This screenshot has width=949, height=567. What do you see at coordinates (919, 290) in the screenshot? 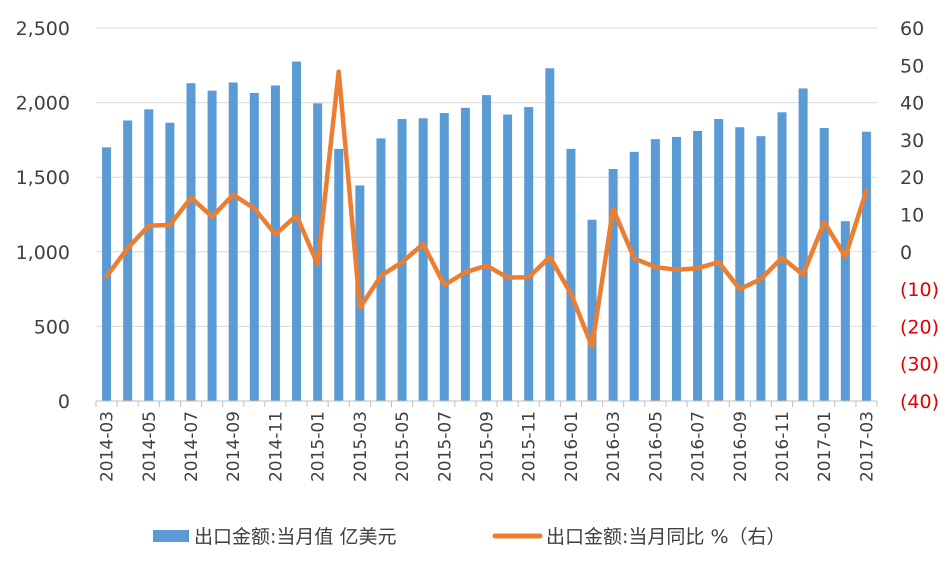
I see `right-tick-label: (10)` at bounding box center [919, 290].